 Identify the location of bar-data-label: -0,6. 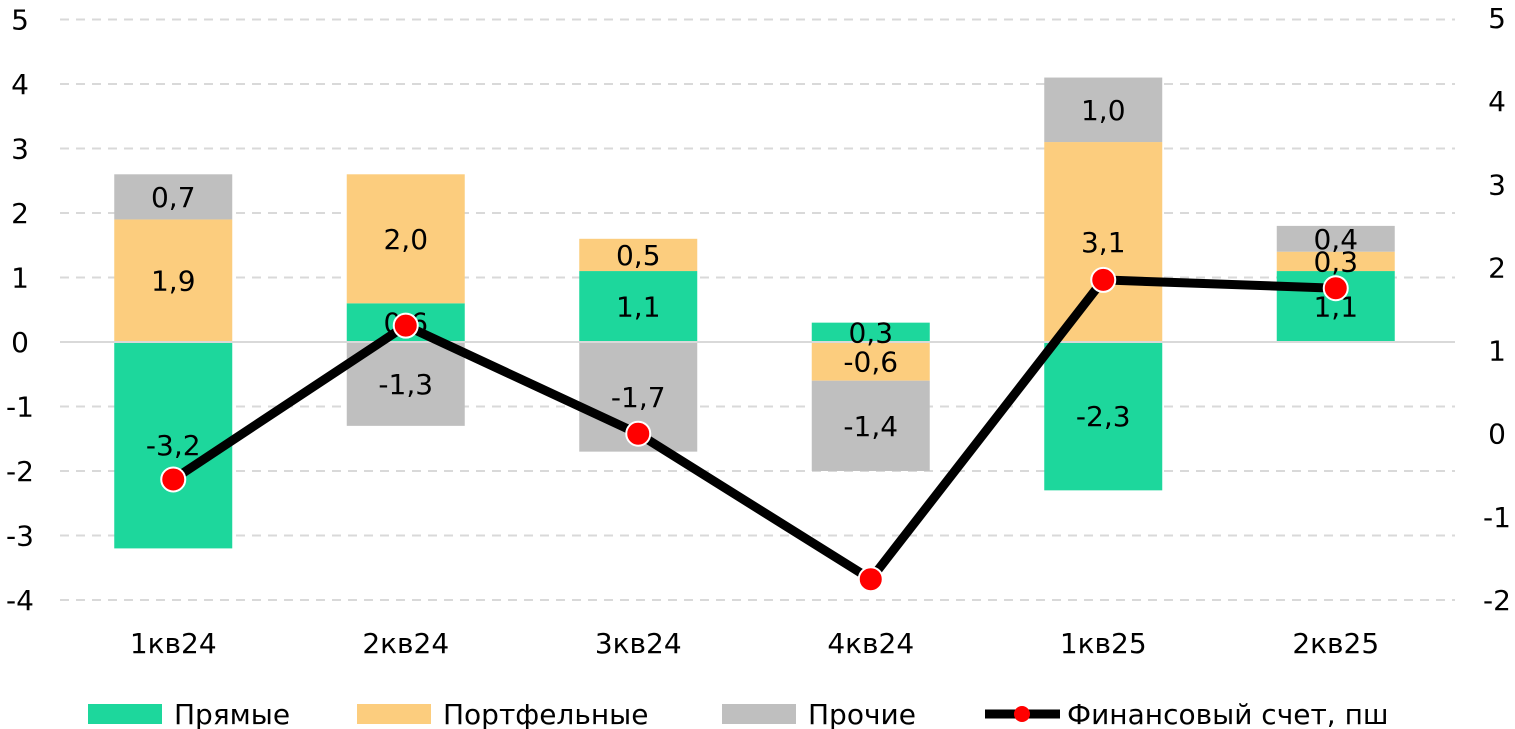
(870, 361).